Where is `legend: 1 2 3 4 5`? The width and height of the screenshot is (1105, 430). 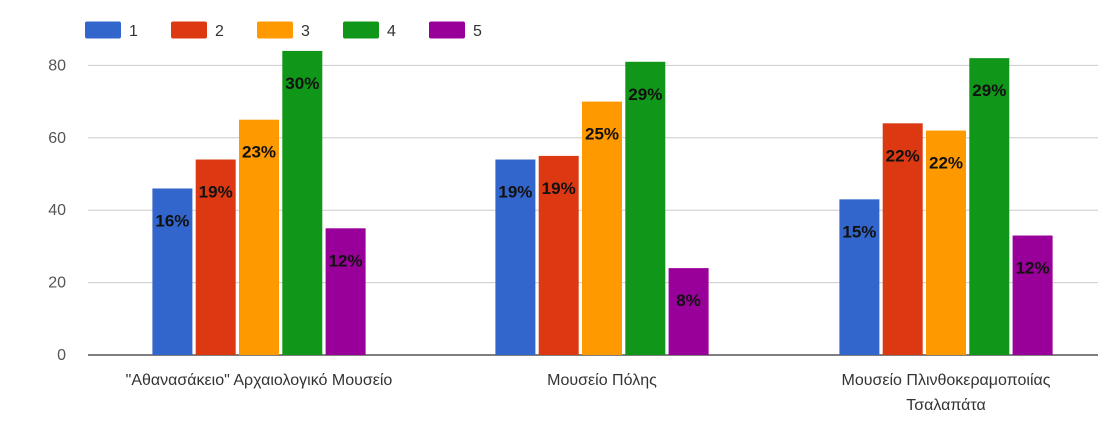 legend: 1 2 3 4 5 is located at coordinates (283, 31).